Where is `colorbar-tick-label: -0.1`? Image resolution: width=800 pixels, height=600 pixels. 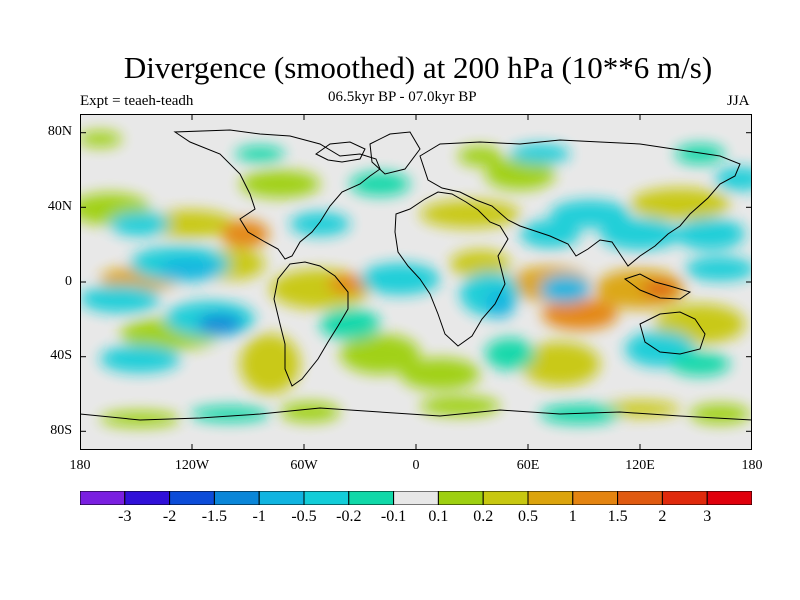
colorbar-tick-label: -0.1 is located at coordinates (393, 516).